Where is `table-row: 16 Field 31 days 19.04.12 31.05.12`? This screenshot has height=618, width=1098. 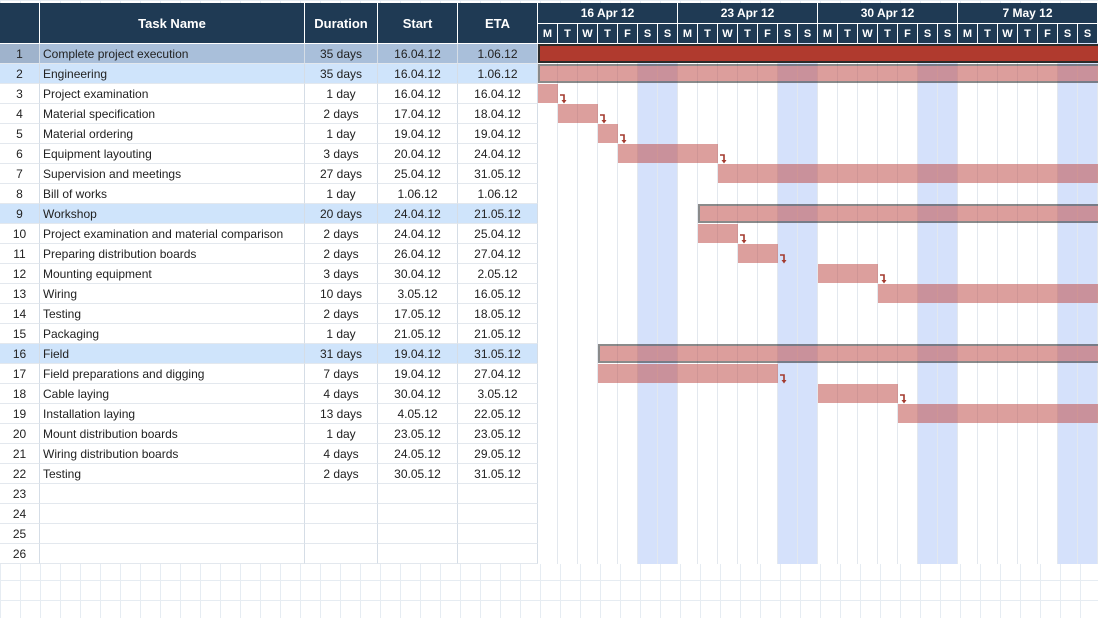 table-row: 16 Field 31 days 19.04.12 31.05.12 is located at coordinates (269, 354).